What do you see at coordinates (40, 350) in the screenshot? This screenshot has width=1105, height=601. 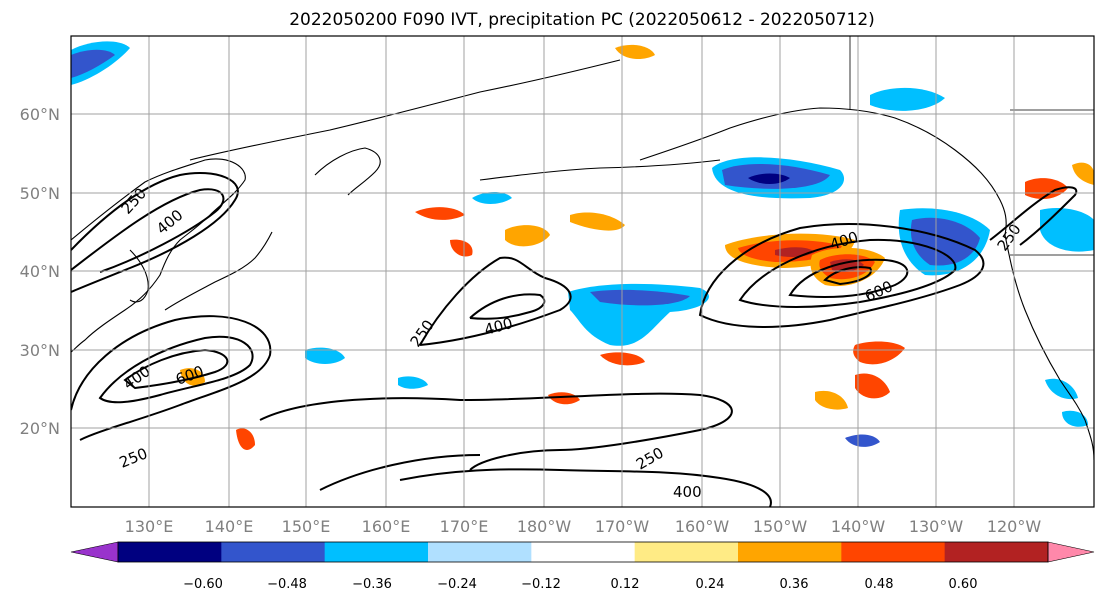 I see `lat-label: 30°N` at bounding box center [40, 350].